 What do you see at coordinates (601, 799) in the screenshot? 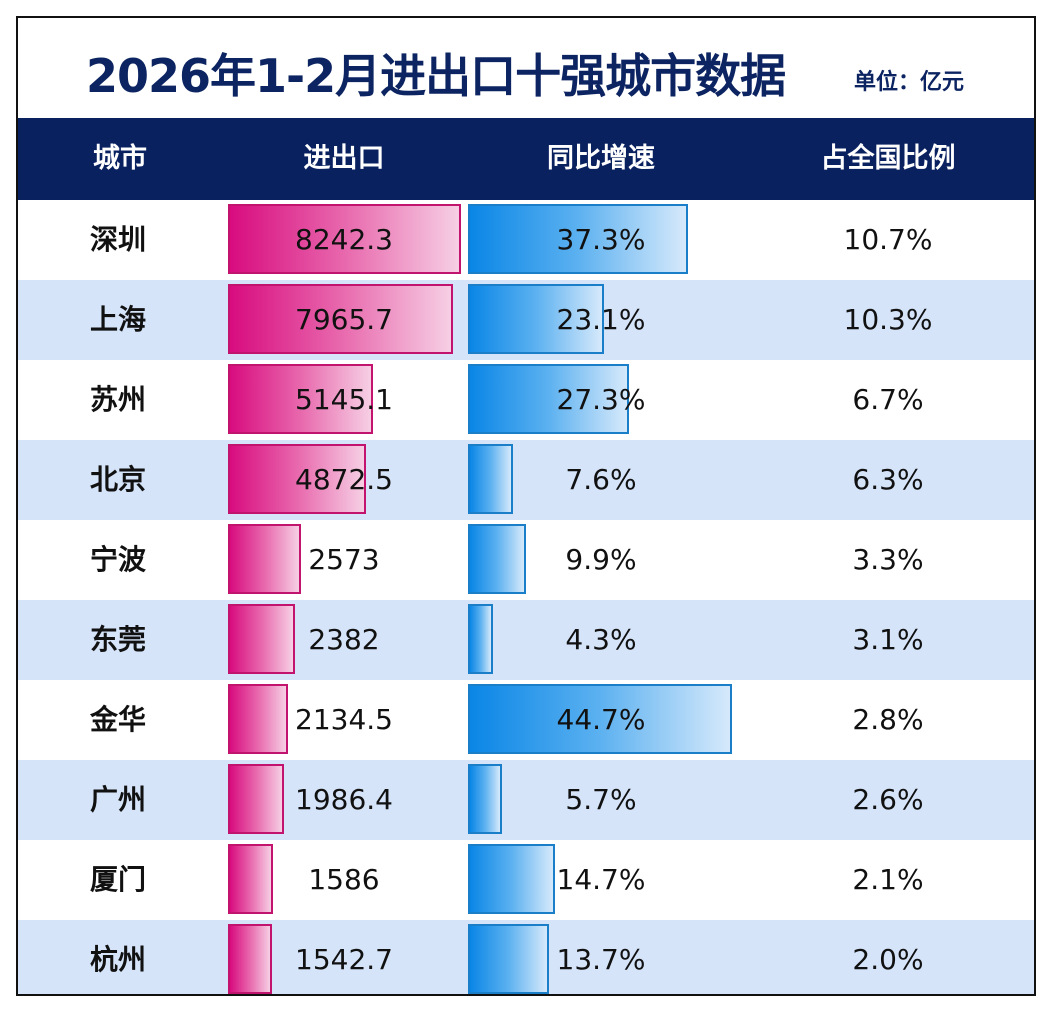
I see `growth-value: 5.7%` at bounding box center [601, 799].